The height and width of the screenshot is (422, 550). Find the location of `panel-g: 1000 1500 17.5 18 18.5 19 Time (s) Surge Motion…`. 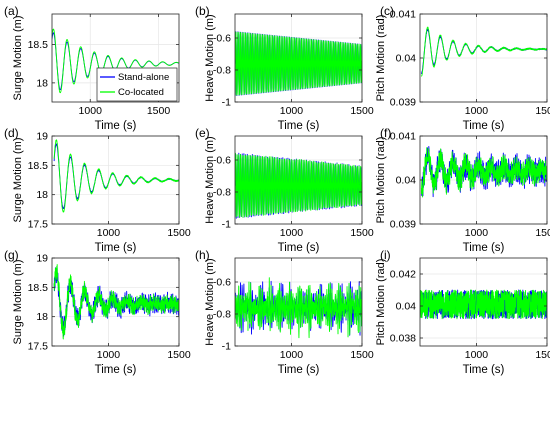

panel-g: 1000 1500 17.5 18 18.5 19 Time (s) Surge Motion… is located at coordinates (97, 312).